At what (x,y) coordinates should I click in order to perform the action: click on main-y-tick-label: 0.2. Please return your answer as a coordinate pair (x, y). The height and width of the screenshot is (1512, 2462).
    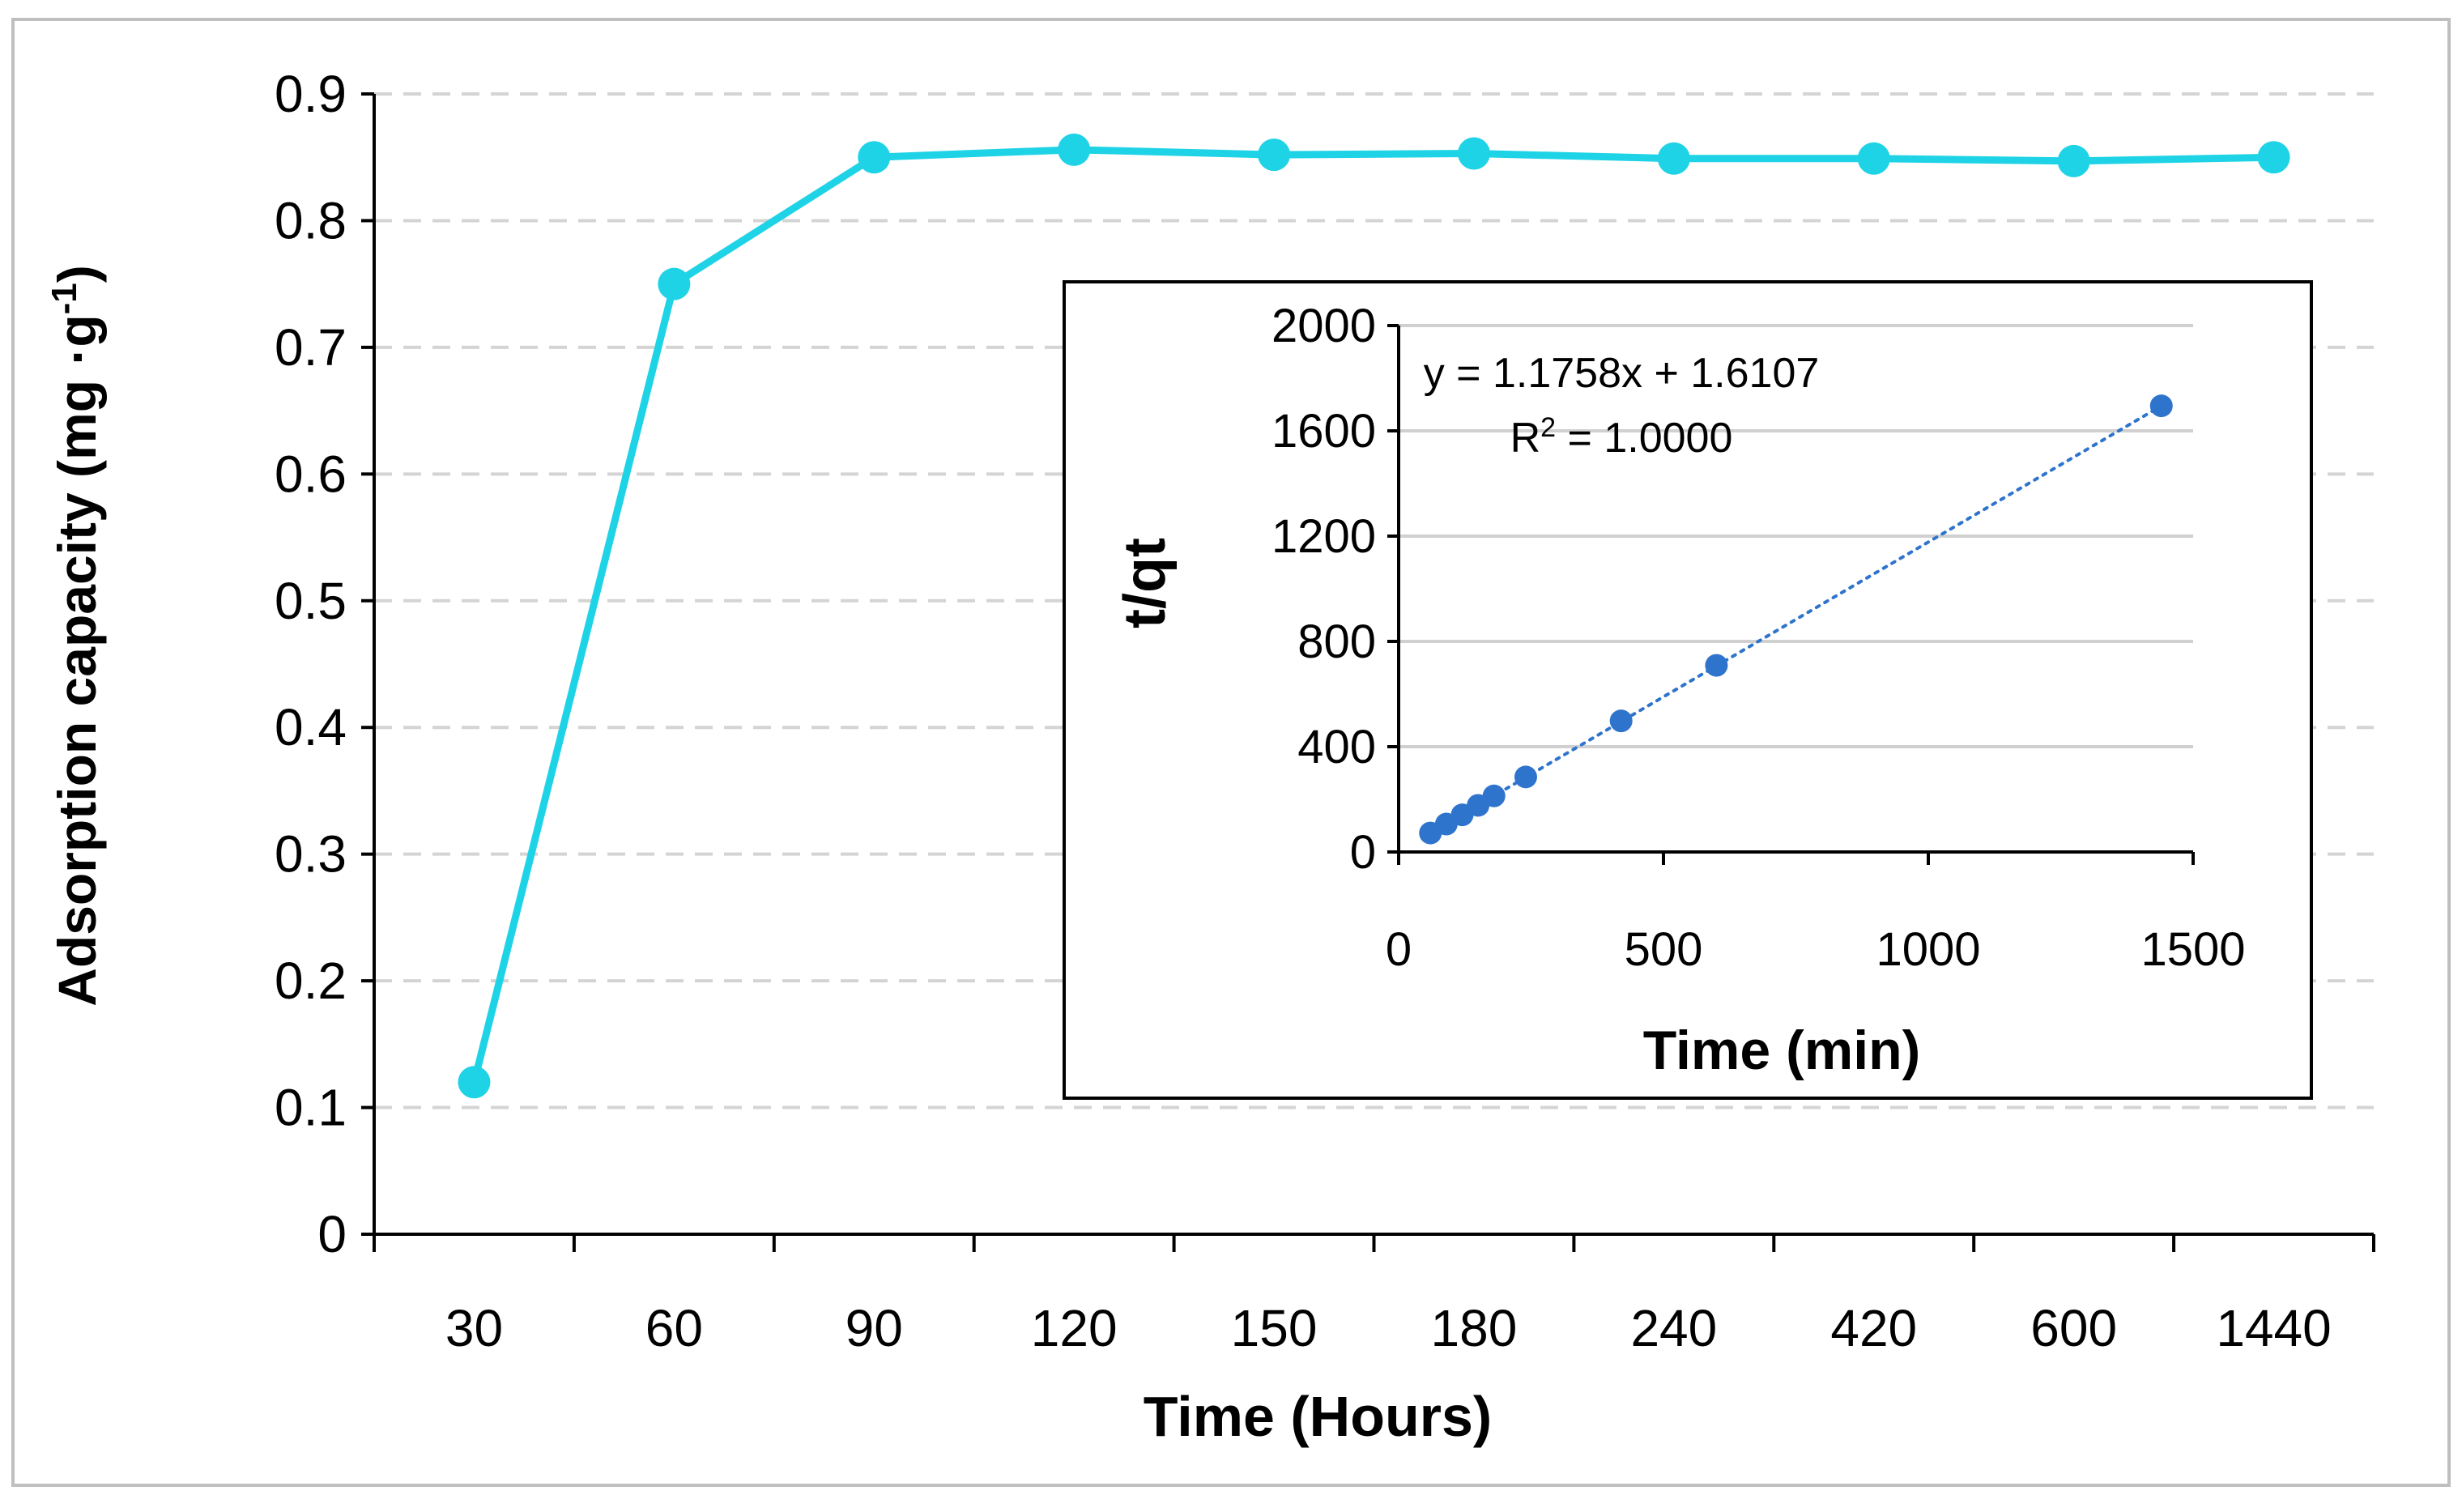
    Looking at the image, I should click on (311, 981).